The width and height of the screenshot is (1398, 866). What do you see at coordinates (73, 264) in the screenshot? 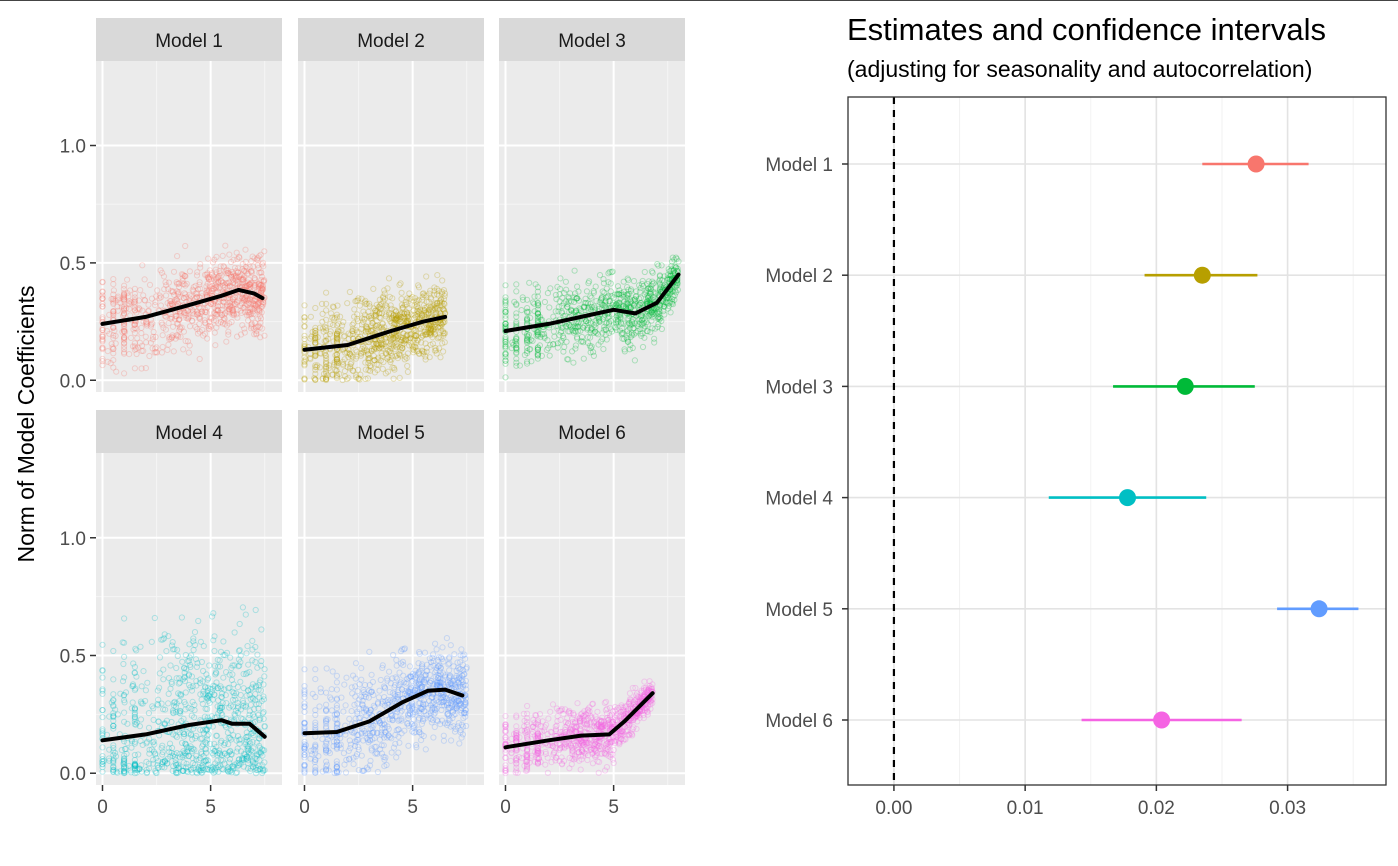
I see `y-tick-label: 0.5` at bounding box center [73, 264].